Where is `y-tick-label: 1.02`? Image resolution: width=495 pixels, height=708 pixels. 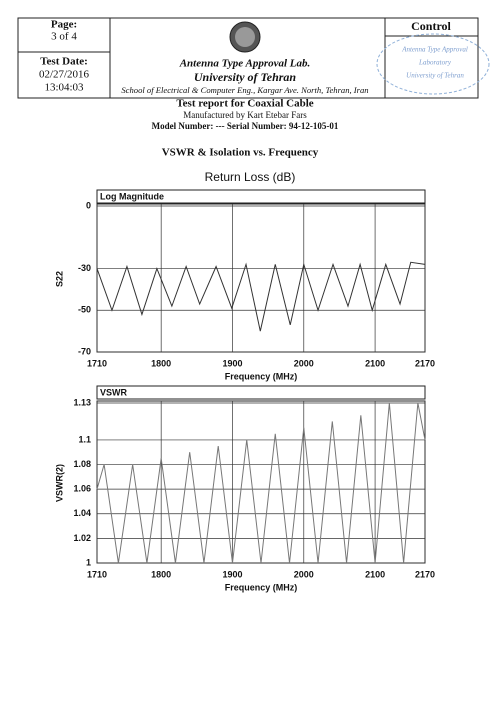
y-tick-label: 1.02 is located at coordinates (82, 538).